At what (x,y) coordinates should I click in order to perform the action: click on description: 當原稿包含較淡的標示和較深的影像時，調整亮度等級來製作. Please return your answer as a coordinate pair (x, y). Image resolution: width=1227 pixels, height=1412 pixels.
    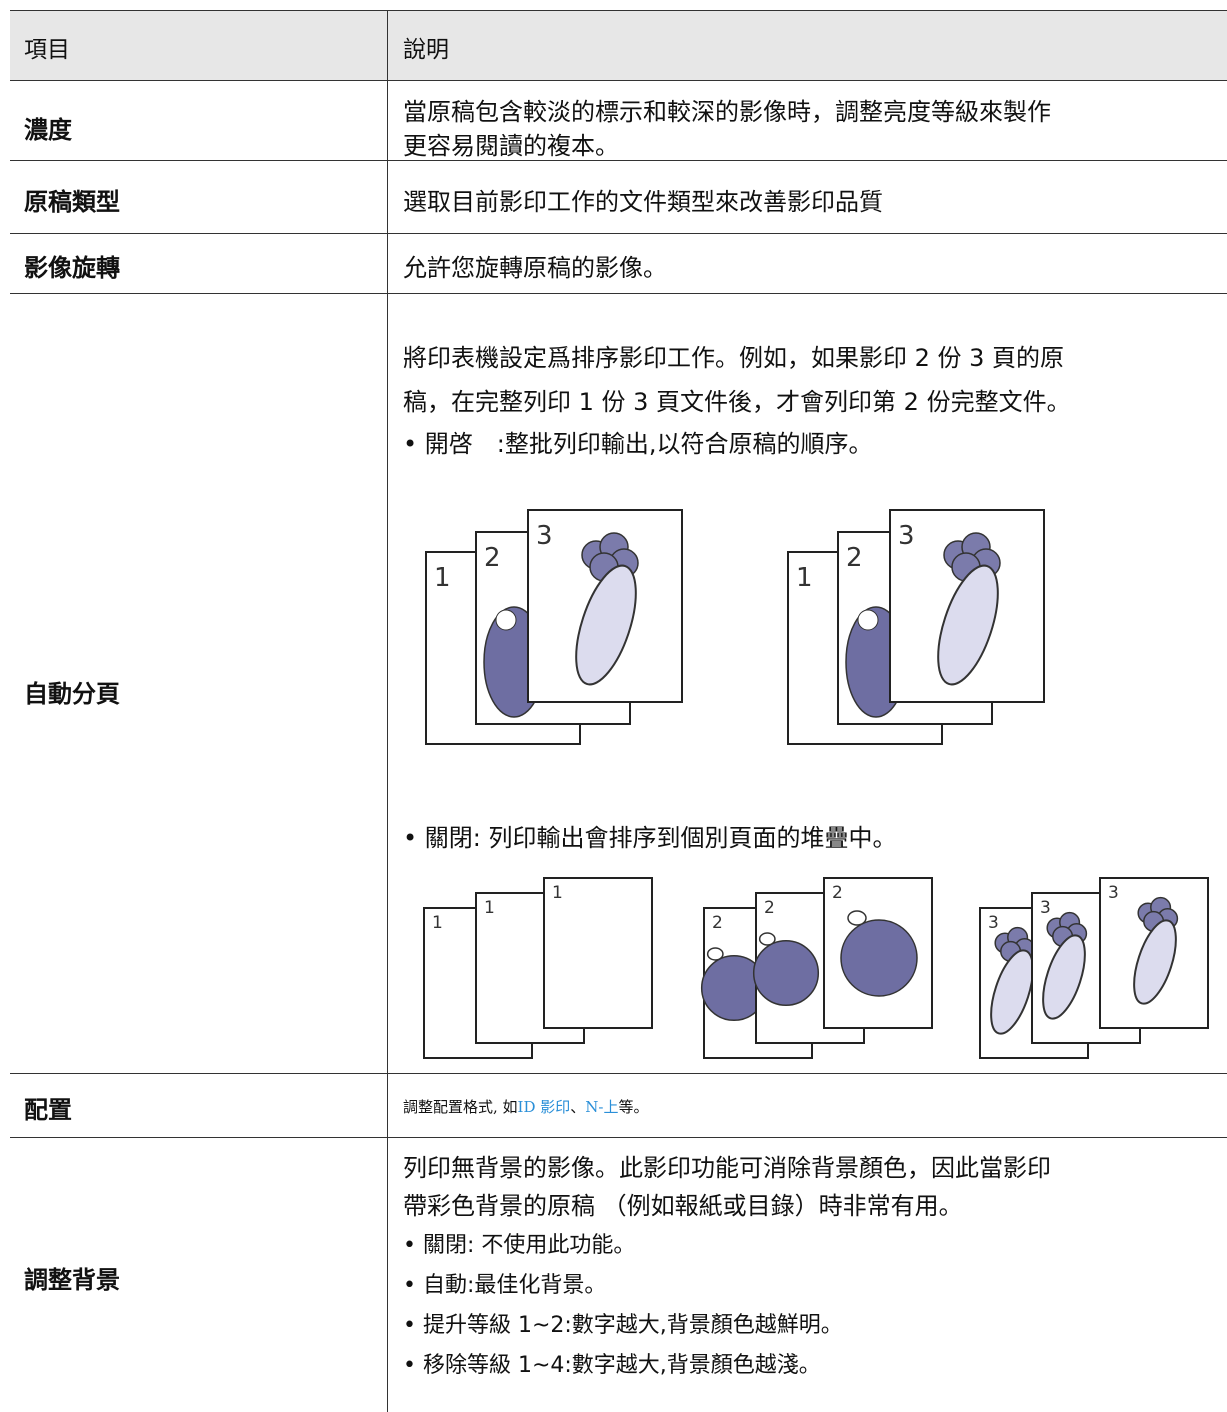
    Looking at the image, I should click on (727, 112).